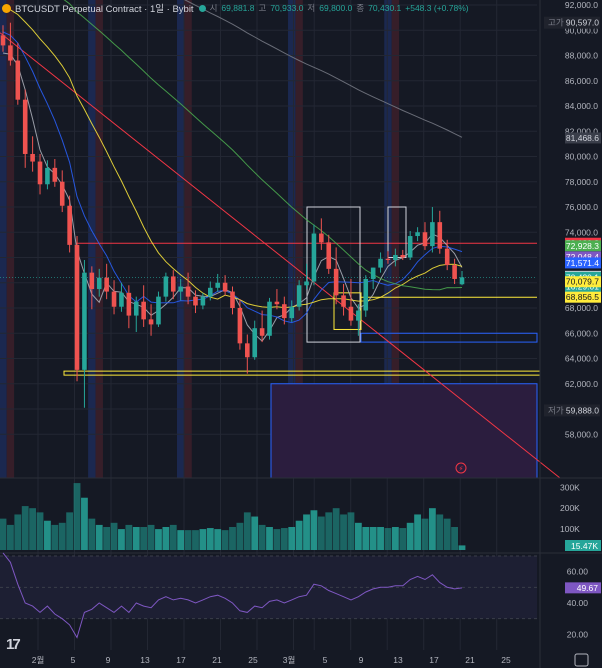 The height and width of the screenshot is (668, 602). What do you see at coordinates (582, 246) in the screenshot?
I see `price-label-value: 72,928.3` at bounding box center [582, 246].